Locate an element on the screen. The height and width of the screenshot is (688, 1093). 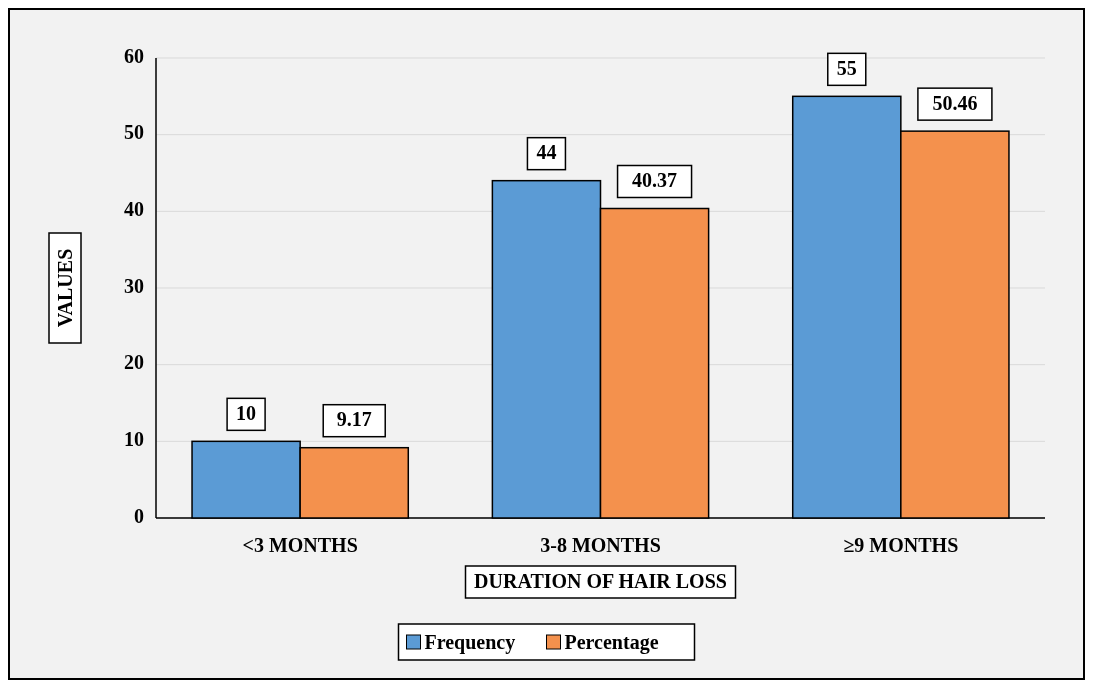
data-label: 55 is located at coordinates (846, 67).